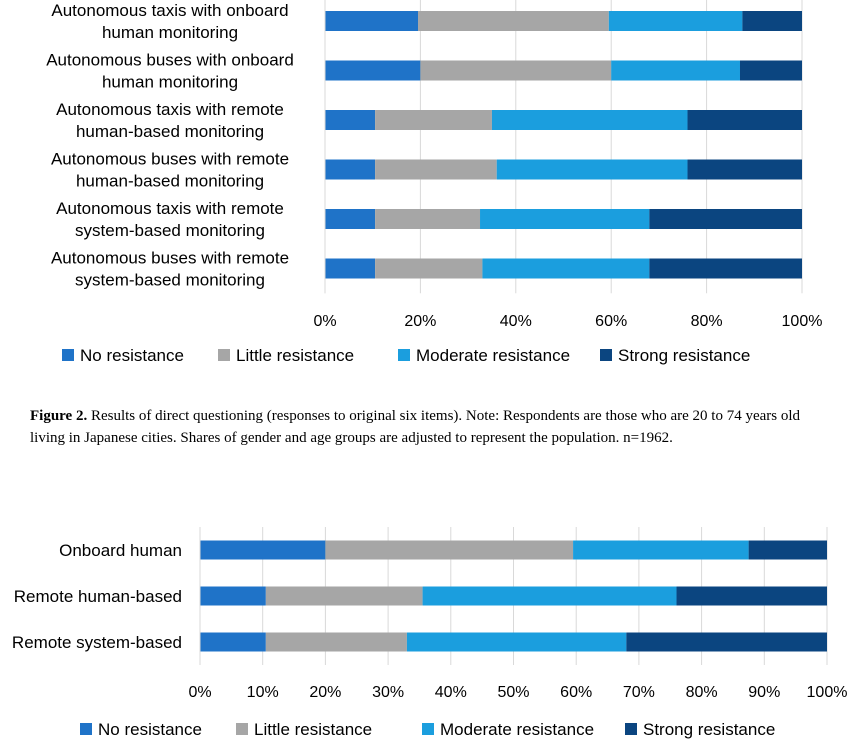 Image resolution: width=850 pixels, height=745 pixels. I want to click on category-label: Remote human-based, so click(98, 596).